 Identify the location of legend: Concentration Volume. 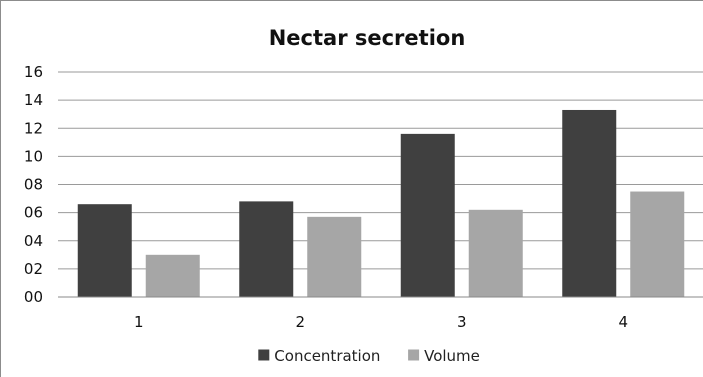
(369, 356).